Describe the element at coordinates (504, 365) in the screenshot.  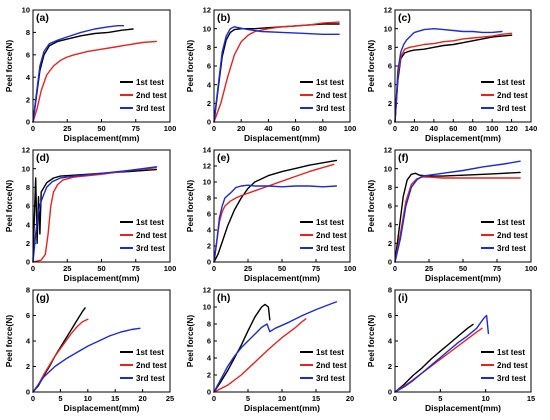
I see `legend: 1st test 2nd test 3rd test` at that location.